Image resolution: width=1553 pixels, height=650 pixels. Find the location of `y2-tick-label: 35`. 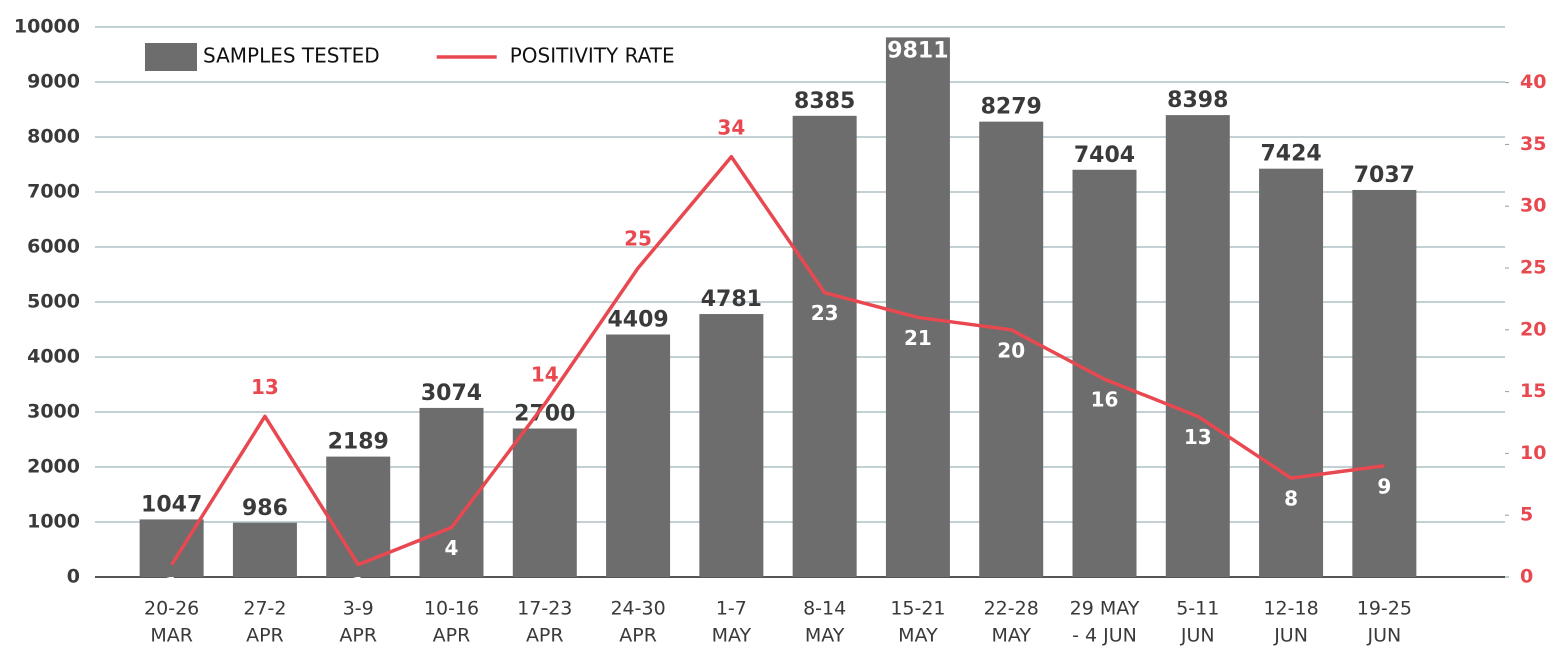

y2-tick-label: 35 is located at coordinates (1533, 144).